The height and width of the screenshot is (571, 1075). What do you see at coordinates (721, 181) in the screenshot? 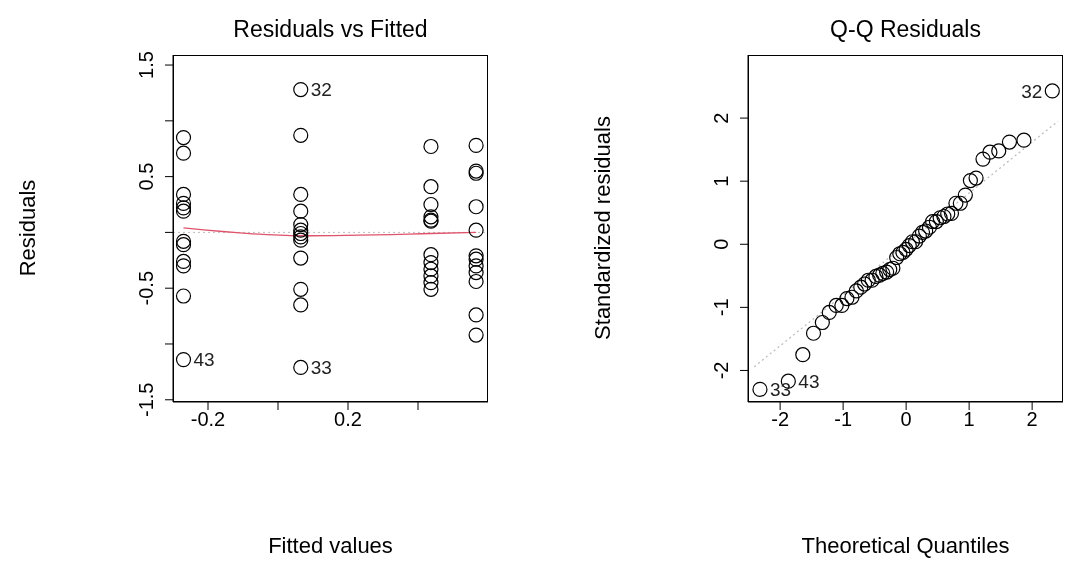
I see `y-tick-label: 1` at bounding box center [721, 181].